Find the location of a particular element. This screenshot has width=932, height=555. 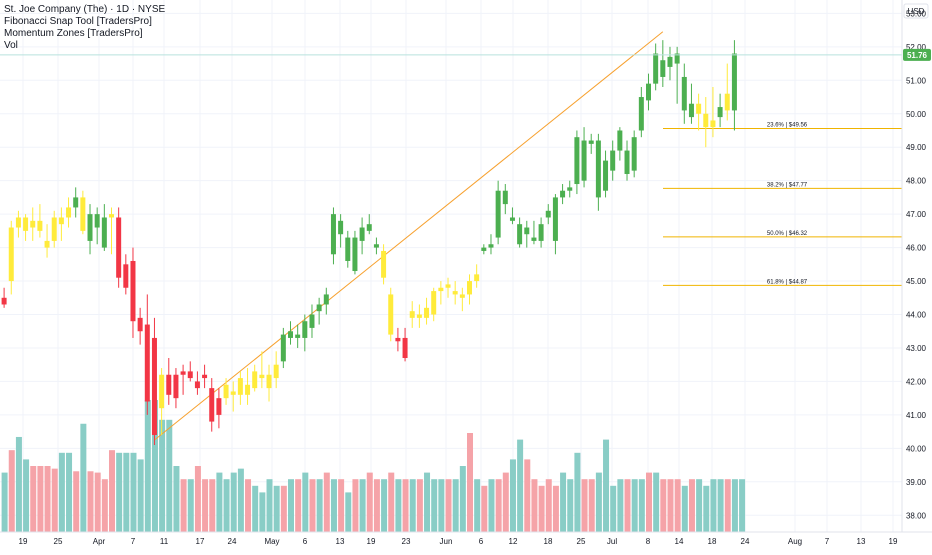

symbol-title: St. Joe Company (The) · 1D · NYSE is located at coordinates (85, 9).